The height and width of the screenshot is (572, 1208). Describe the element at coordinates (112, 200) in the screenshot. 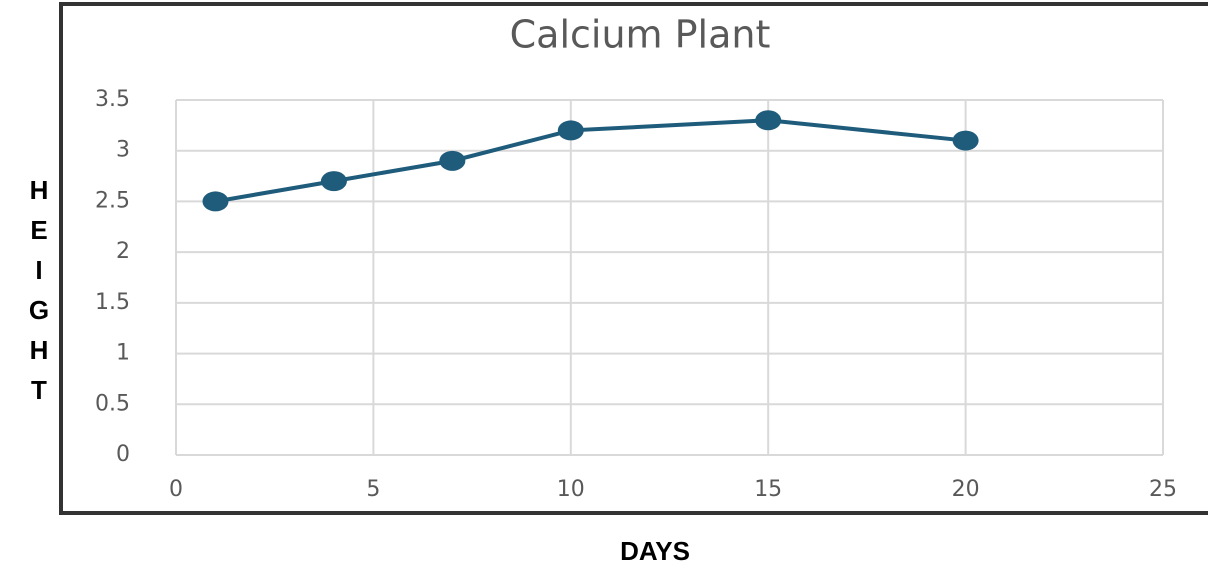

I see `y-tick-label: 2.5` at that location.